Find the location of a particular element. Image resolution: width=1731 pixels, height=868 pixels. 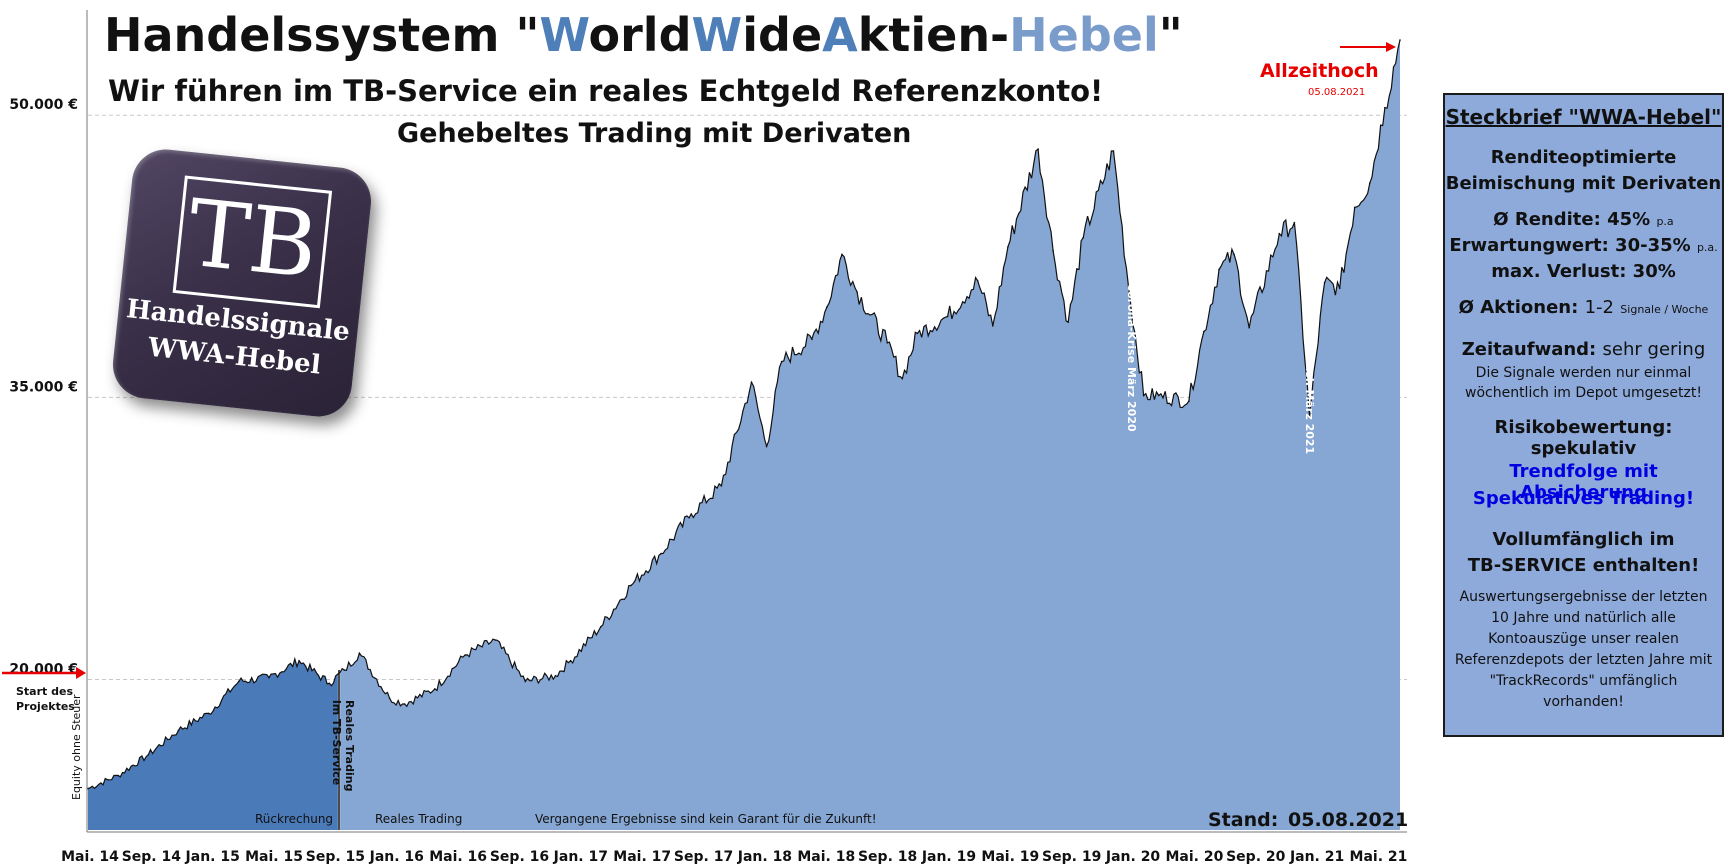

info-zeit-label: Zeitaufwand: is located at coordinates (1529, 349).